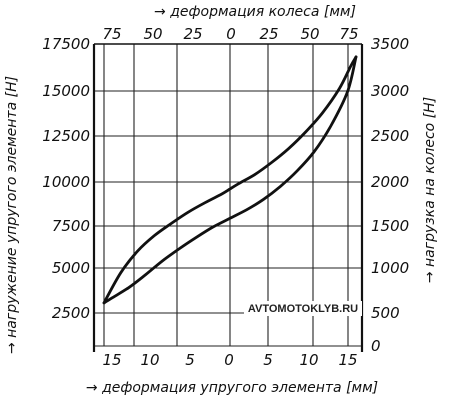 The height and width of the screenshot is (403, 450). What do you see at coordinates (262, 12) in the screenshot?
I see `top-axis-label: деформация колеса [мм]` at bounding box center [262, 12].